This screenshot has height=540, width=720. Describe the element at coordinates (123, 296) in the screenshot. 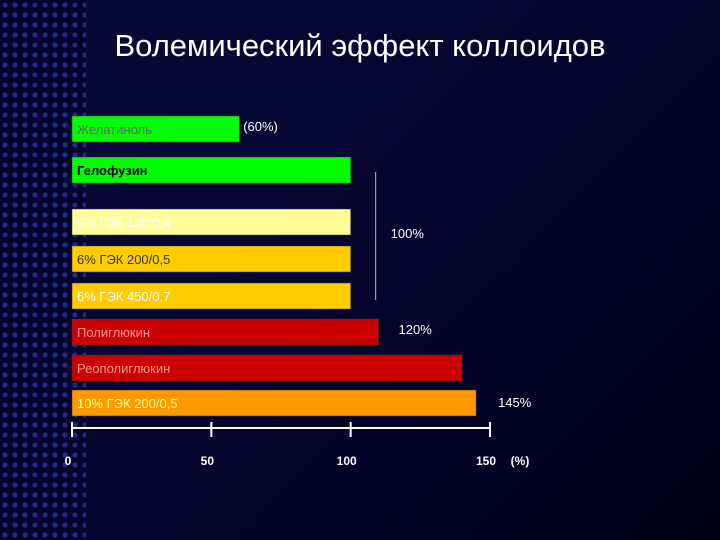

I see `bar-label-4: 6% ГЭК 450/0,7` at that location.